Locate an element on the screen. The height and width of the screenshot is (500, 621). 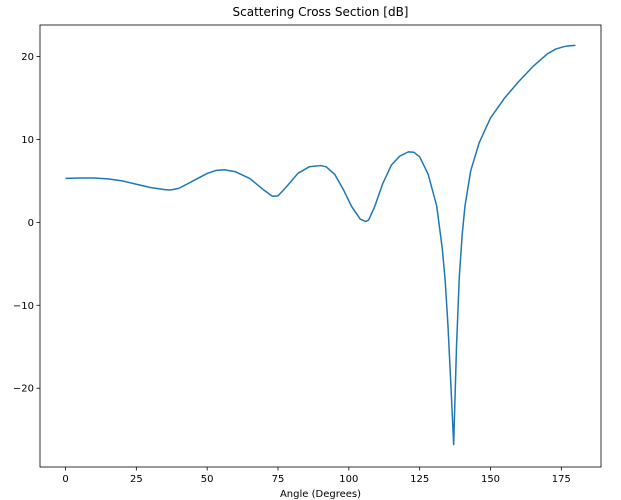
x-tick-label: 150 is located at coordinates (490, 479).